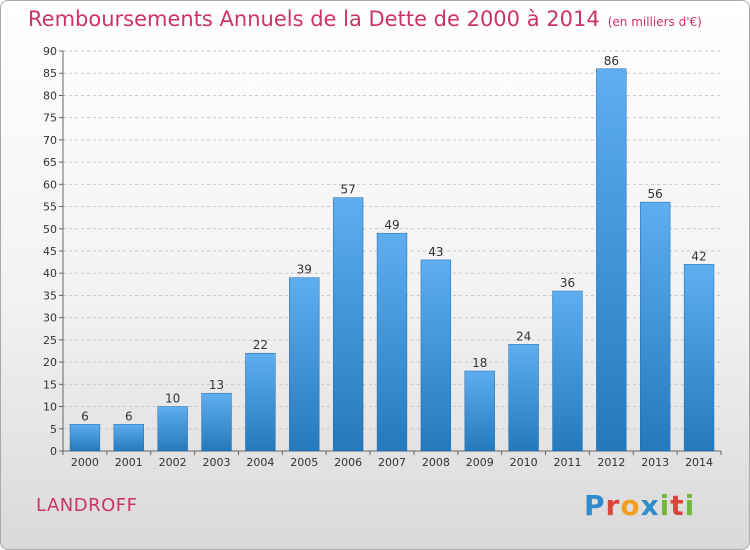  Describe the element at coordinates (50, 318) in the screenshot. I see `y-tick-label: 30` at that location.